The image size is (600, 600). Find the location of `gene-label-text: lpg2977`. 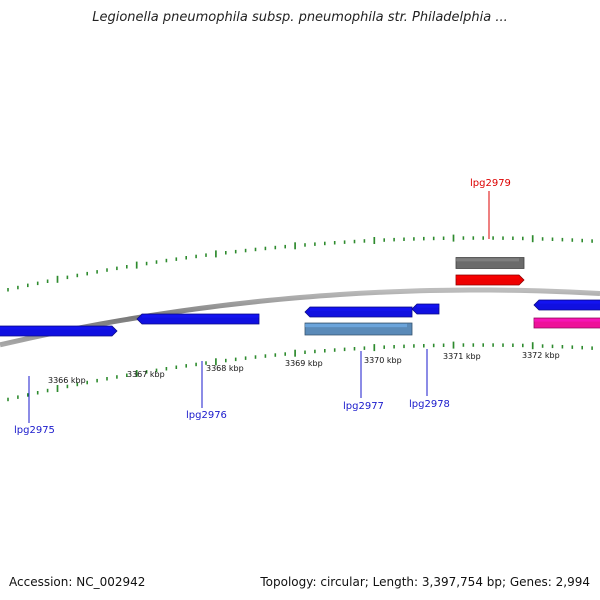

gene-label-text: lpg2977 is located at coordinates (363, 406).